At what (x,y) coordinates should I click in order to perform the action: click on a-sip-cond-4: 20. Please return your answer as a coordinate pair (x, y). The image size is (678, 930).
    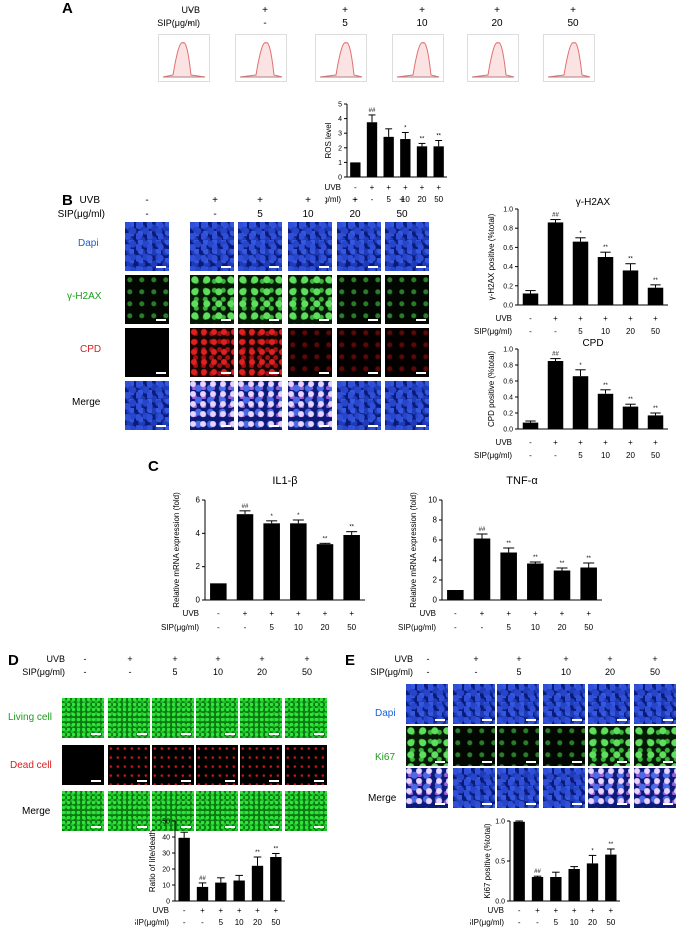
    Looking at the image, I should click on (497, 23).